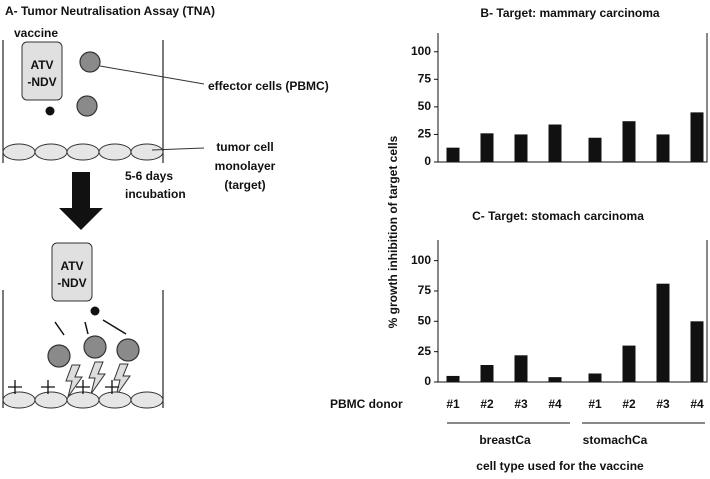 The height and width of the screenshot is (479, 710). What do you see at coordinates (268, 86) in the screenshot?
I see `effector-label: effector cells (PBMC)` at bounding box center [268, 86].